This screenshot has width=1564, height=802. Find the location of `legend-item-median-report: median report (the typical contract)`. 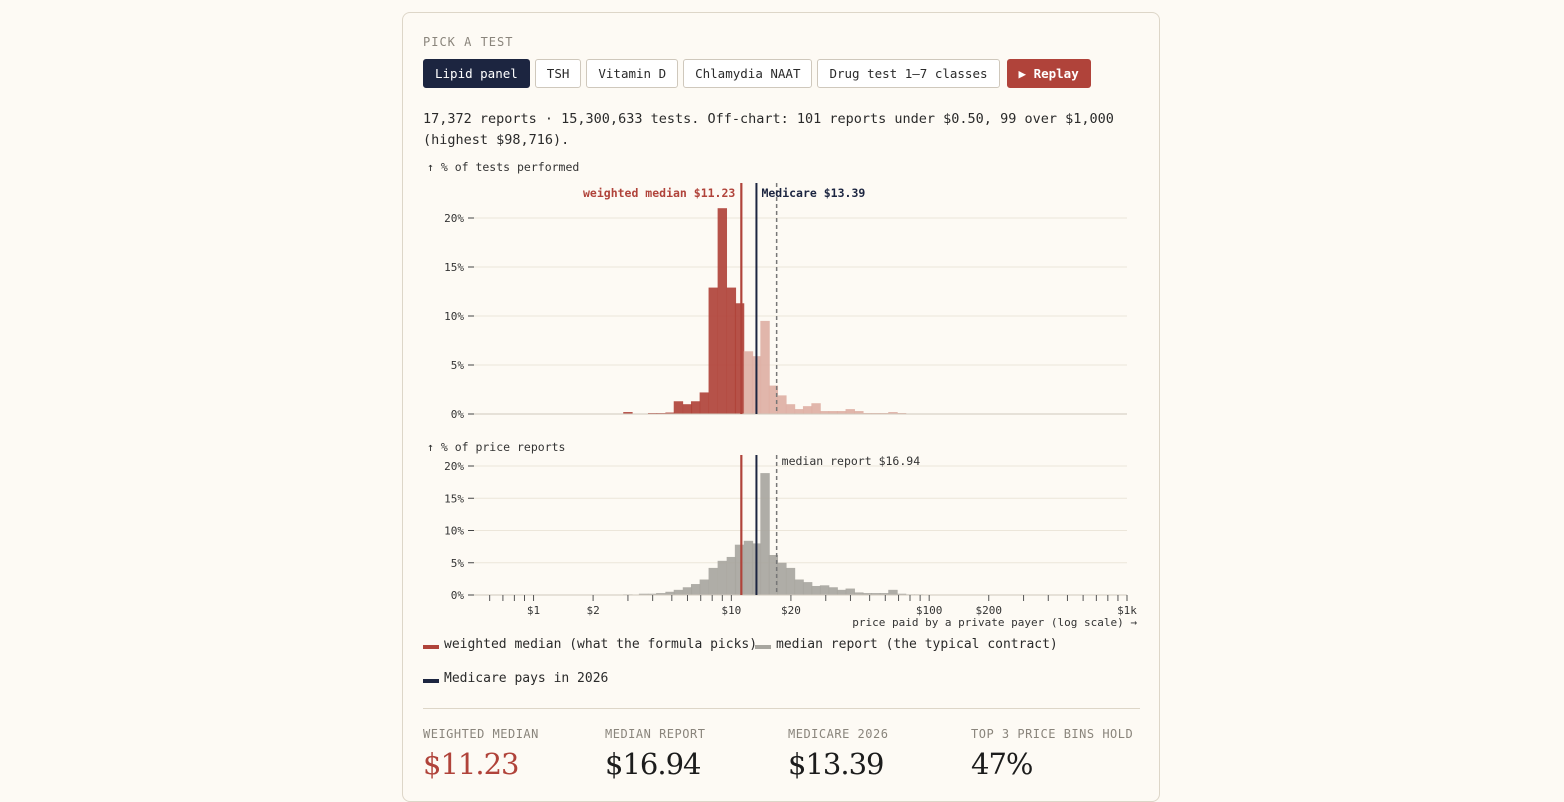

legend-item-median-report: median report (the typical contract) is located at coordinates (906, 644).